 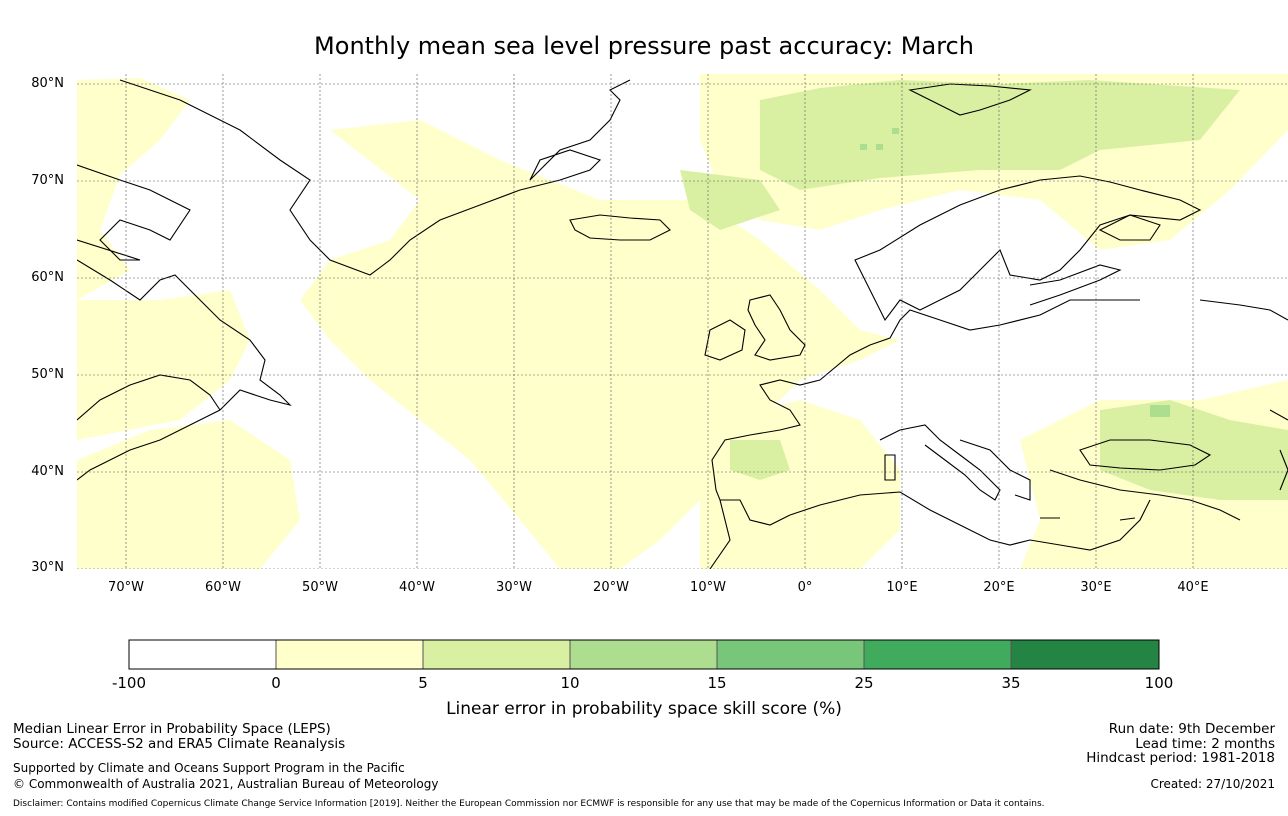 I want to click on shade-barents, so click(x=1000, y=135).